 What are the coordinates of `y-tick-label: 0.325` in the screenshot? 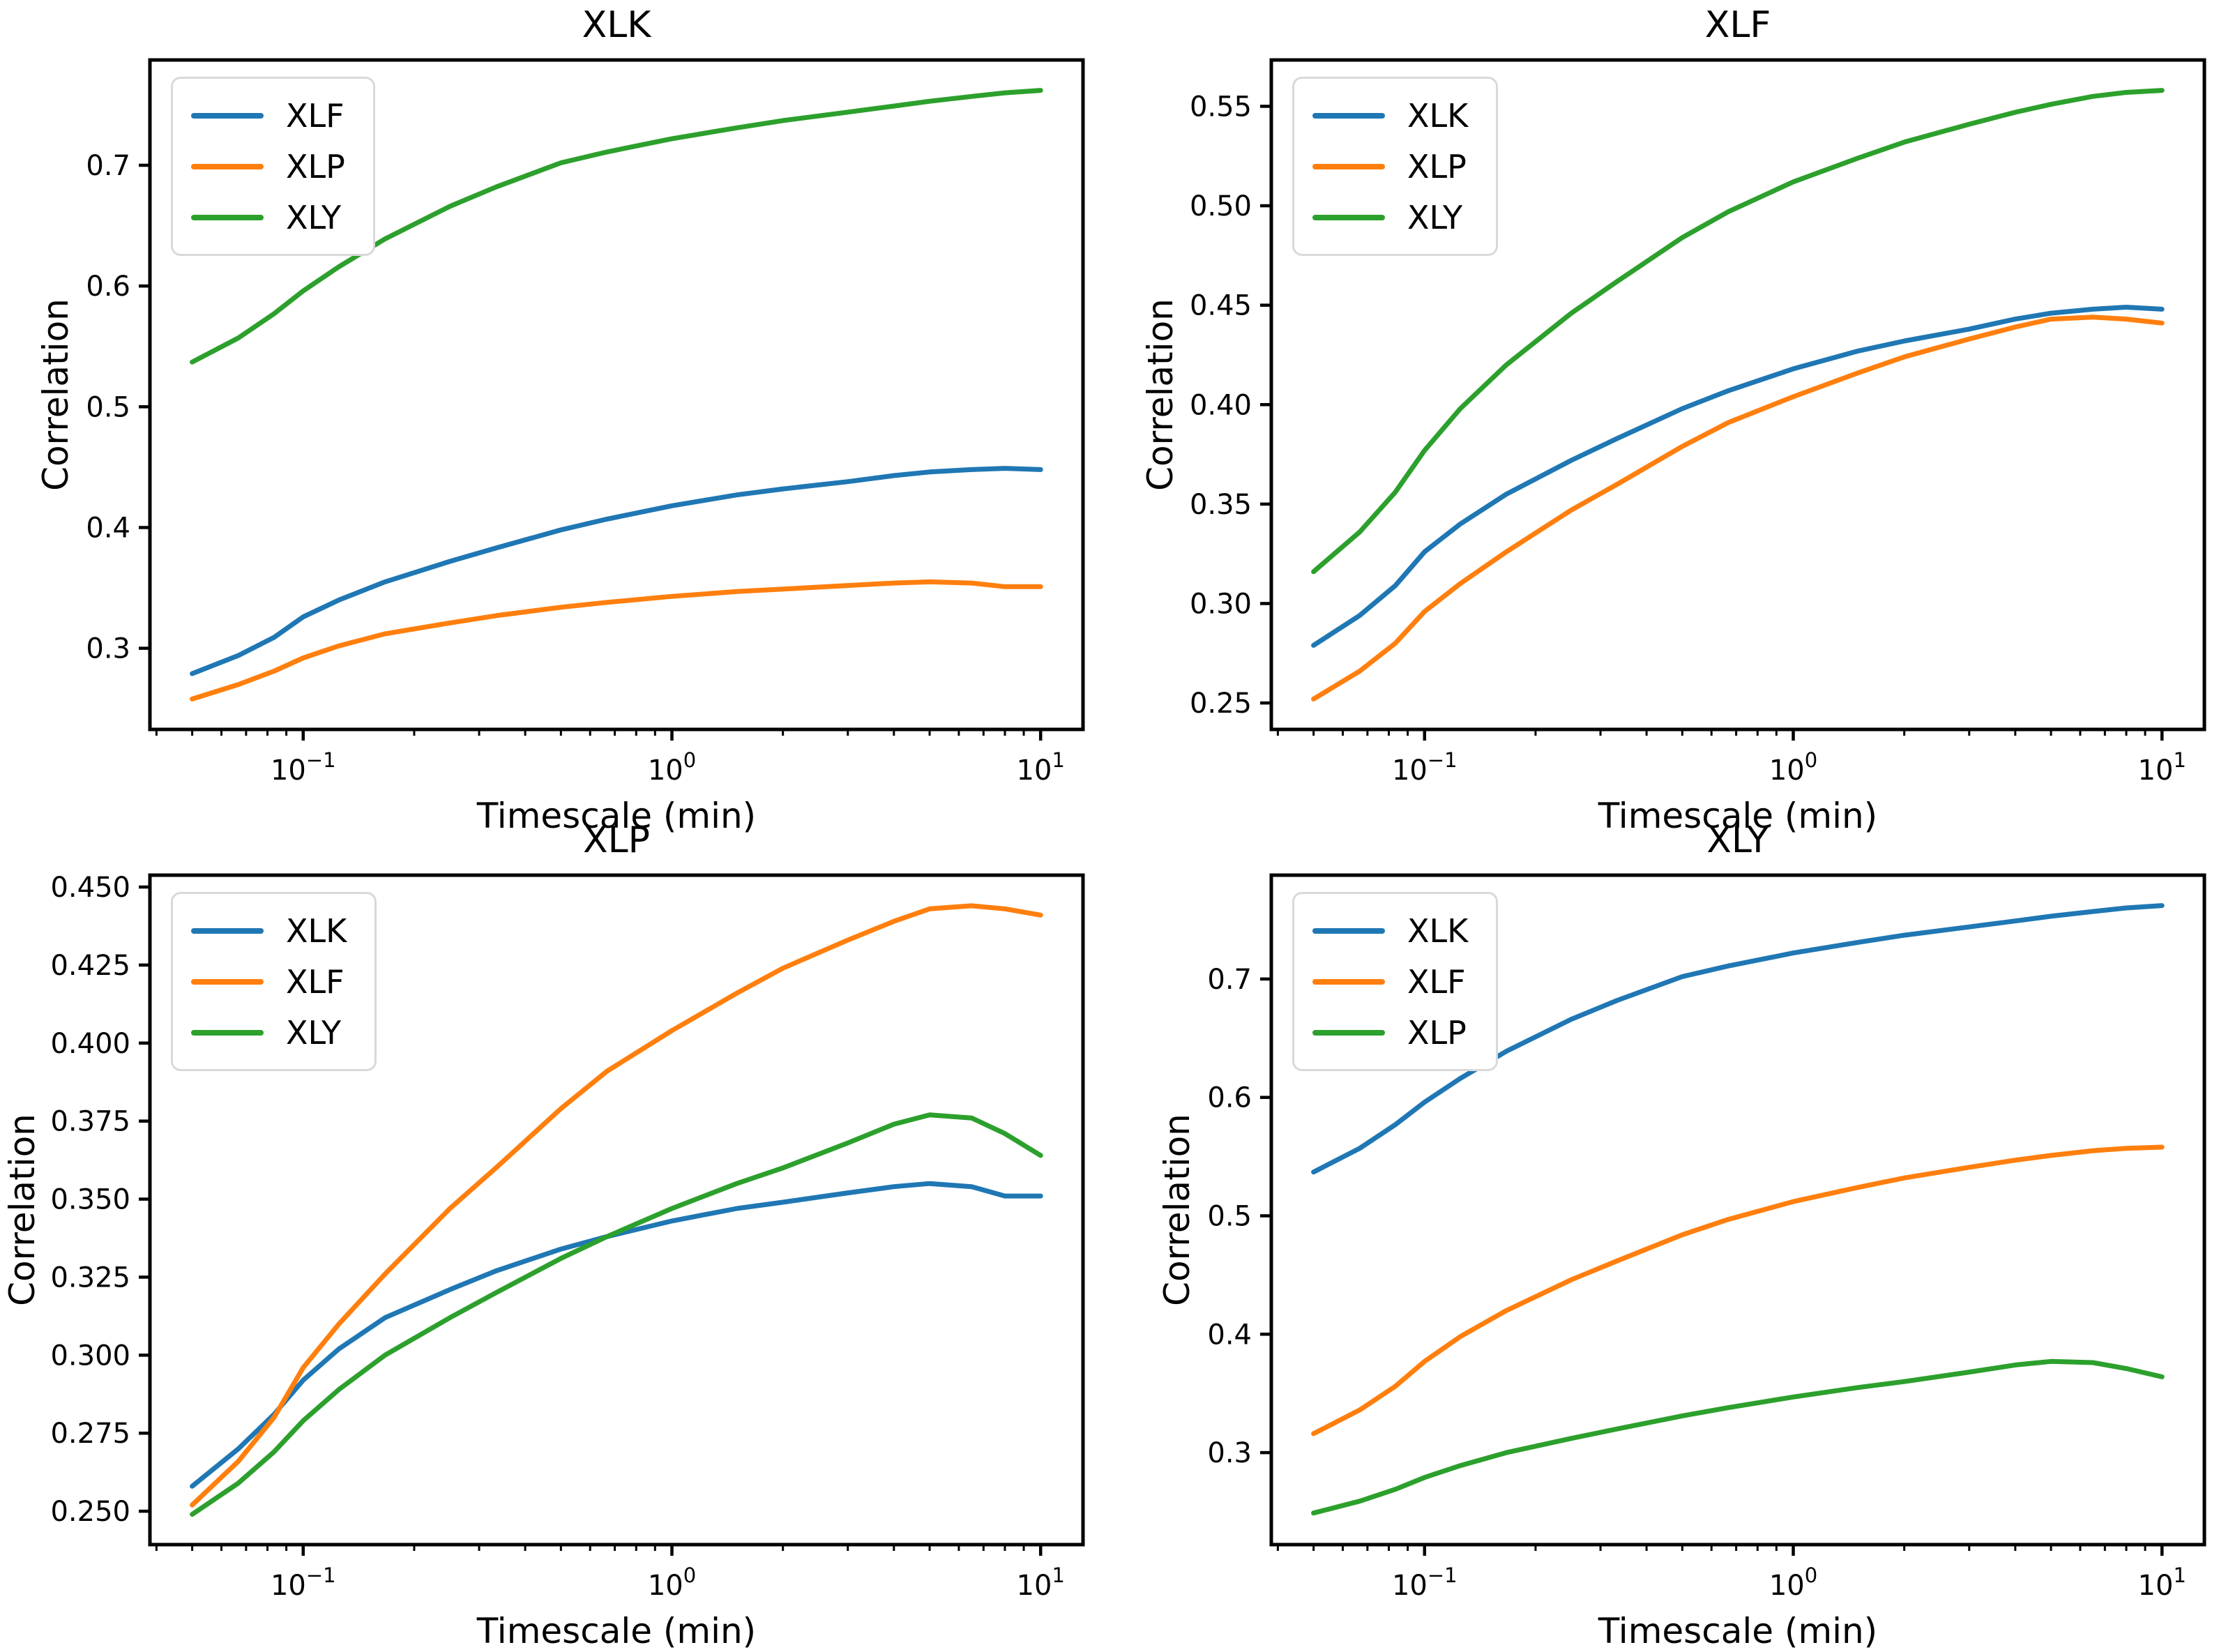 It's located at (90, 1277).